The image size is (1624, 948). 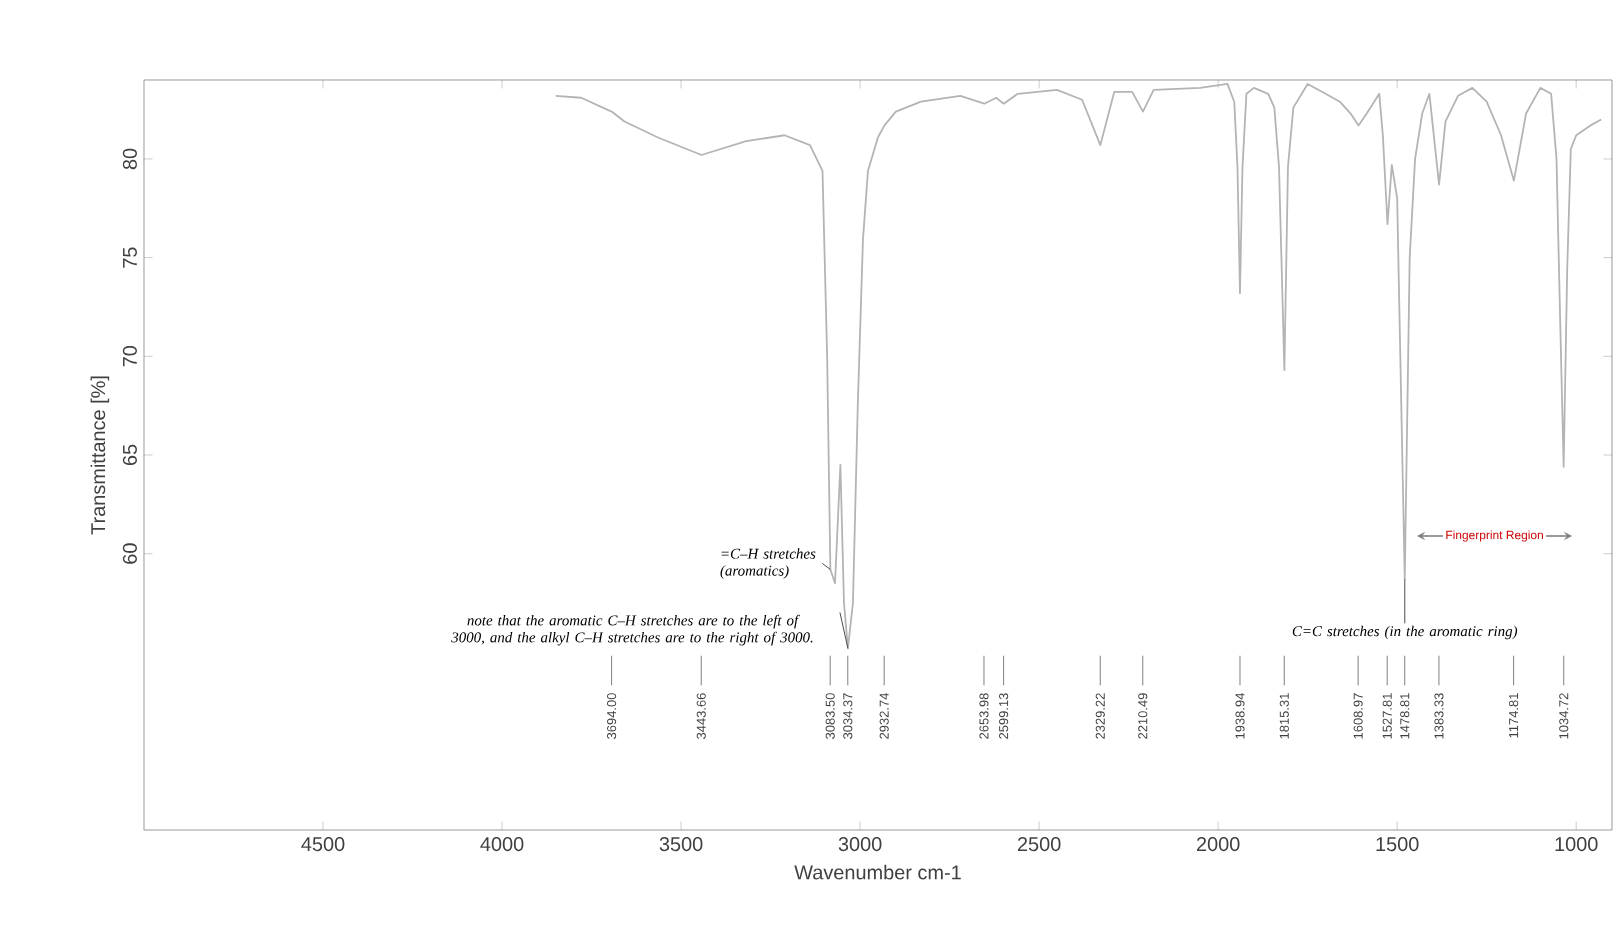 What do you see at coordinates (1039, 844) in the screenshot?
I see `x-tick-label: 2500` at bounding box center [1039, 844].